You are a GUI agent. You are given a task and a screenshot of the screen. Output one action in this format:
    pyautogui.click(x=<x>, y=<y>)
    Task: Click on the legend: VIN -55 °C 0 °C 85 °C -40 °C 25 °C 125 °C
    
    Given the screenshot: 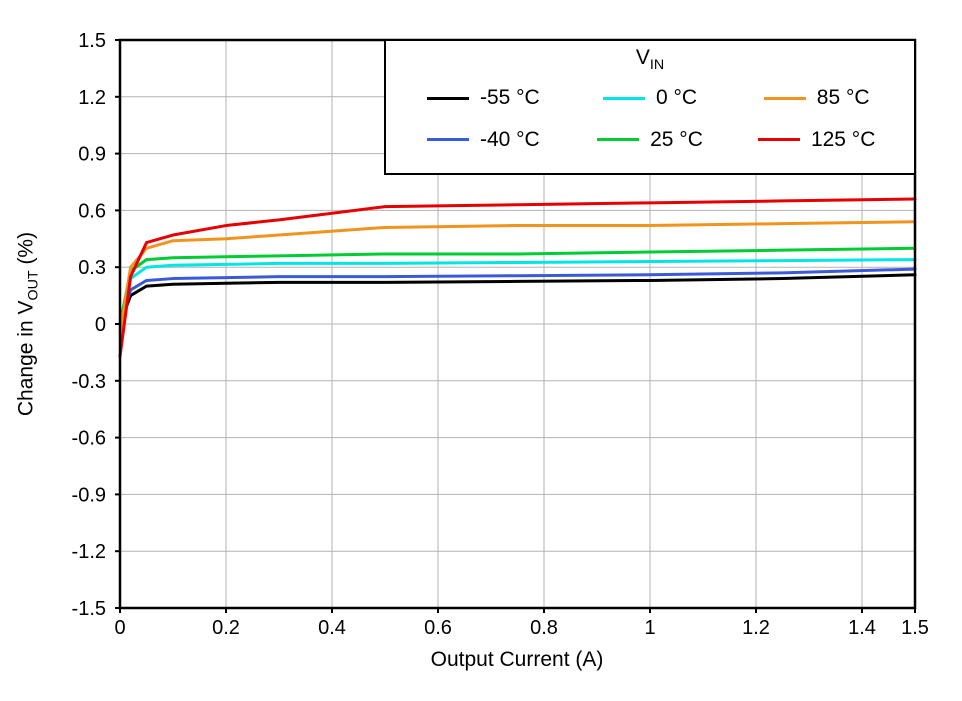 What is the action you would take?
    pyautogui.click(x=650, y=107)
    